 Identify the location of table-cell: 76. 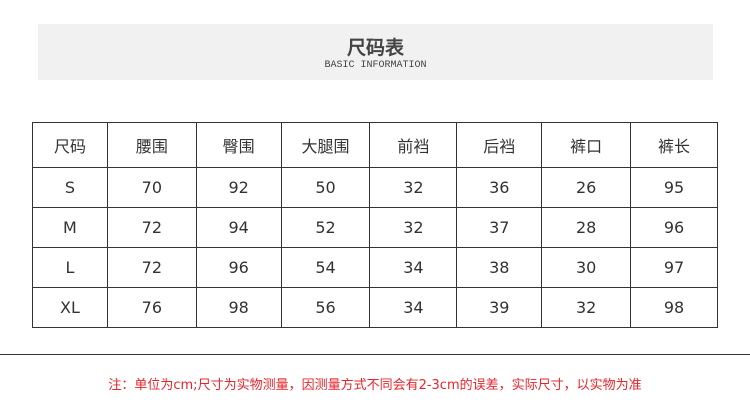
(151, 307).